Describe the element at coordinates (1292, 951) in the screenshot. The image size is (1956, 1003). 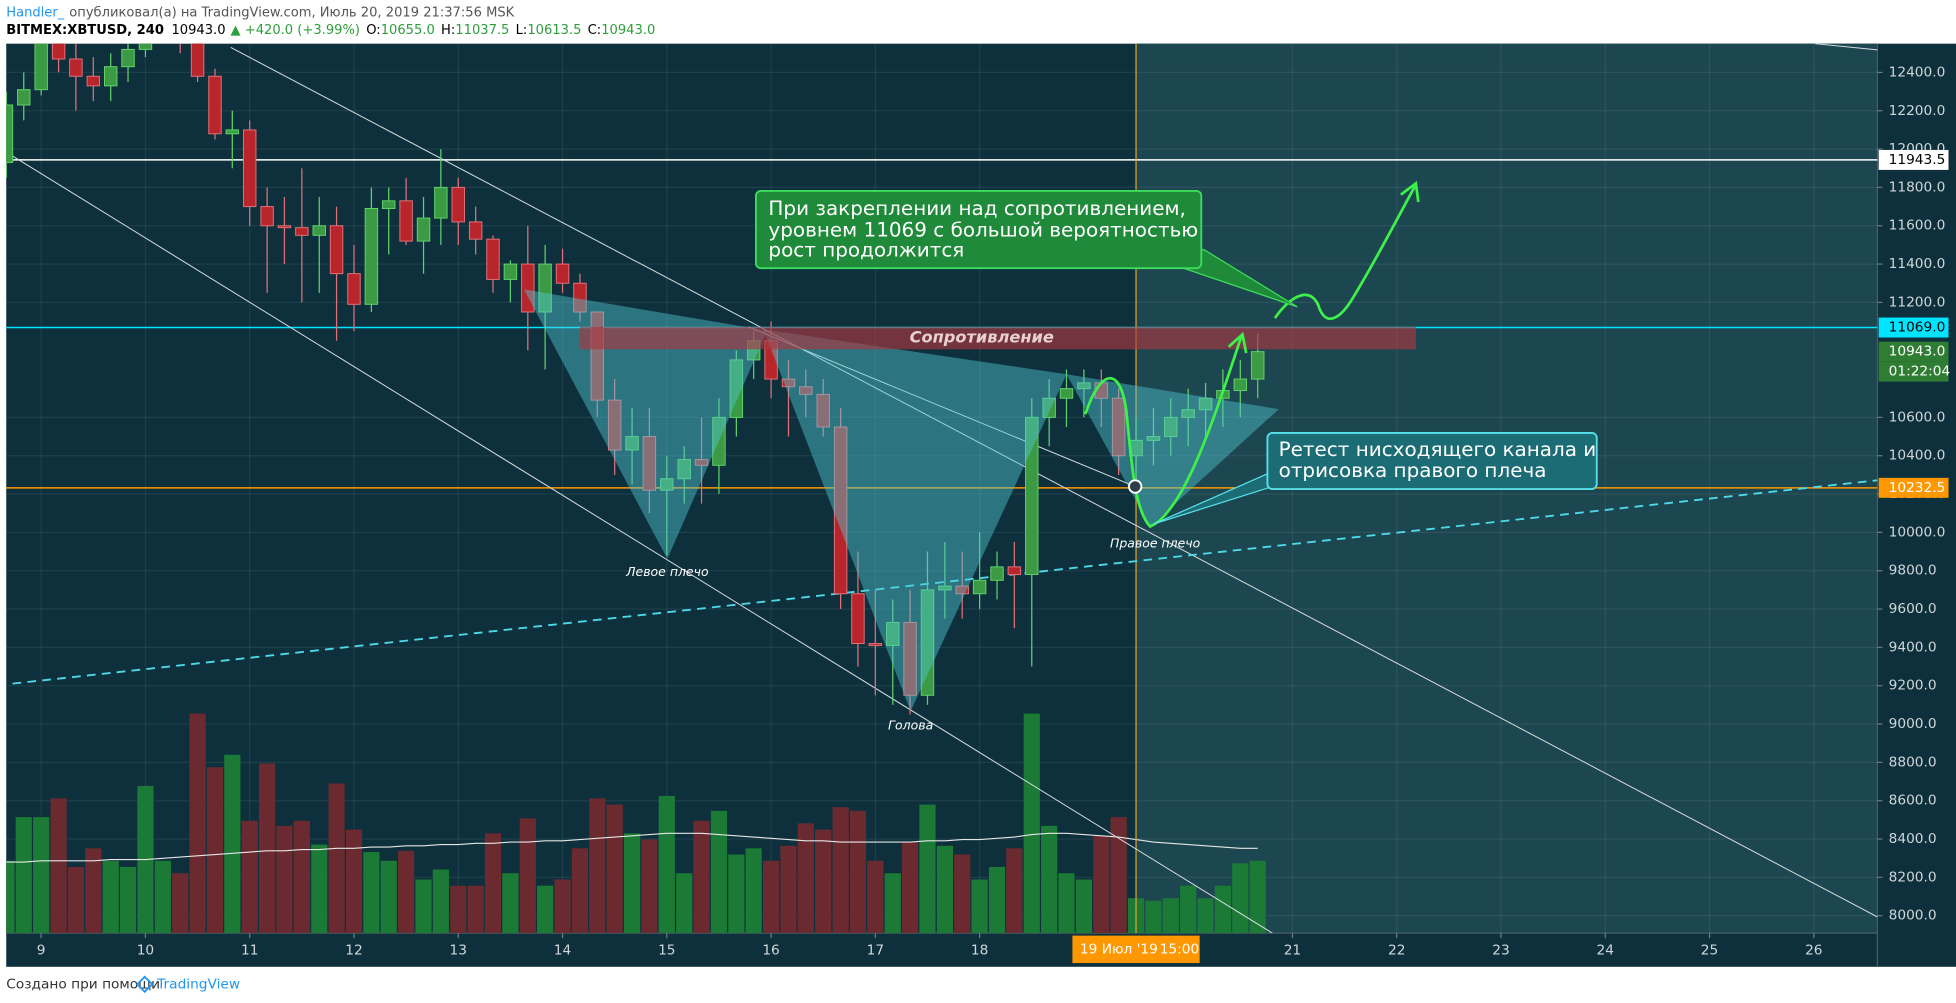
I see `x-tick-label: 21` at that location.